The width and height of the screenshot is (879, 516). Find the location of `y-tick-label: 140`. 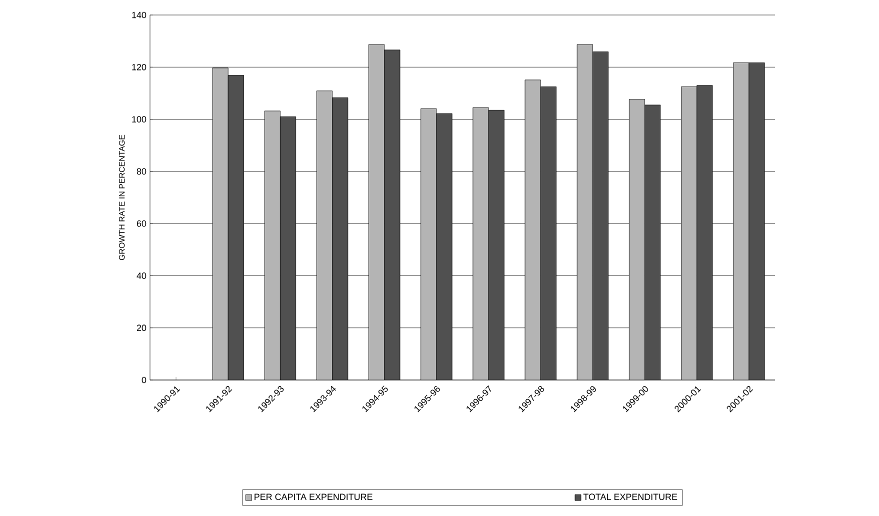

y-tick-label: 140 is located at coordinates (139, 15).